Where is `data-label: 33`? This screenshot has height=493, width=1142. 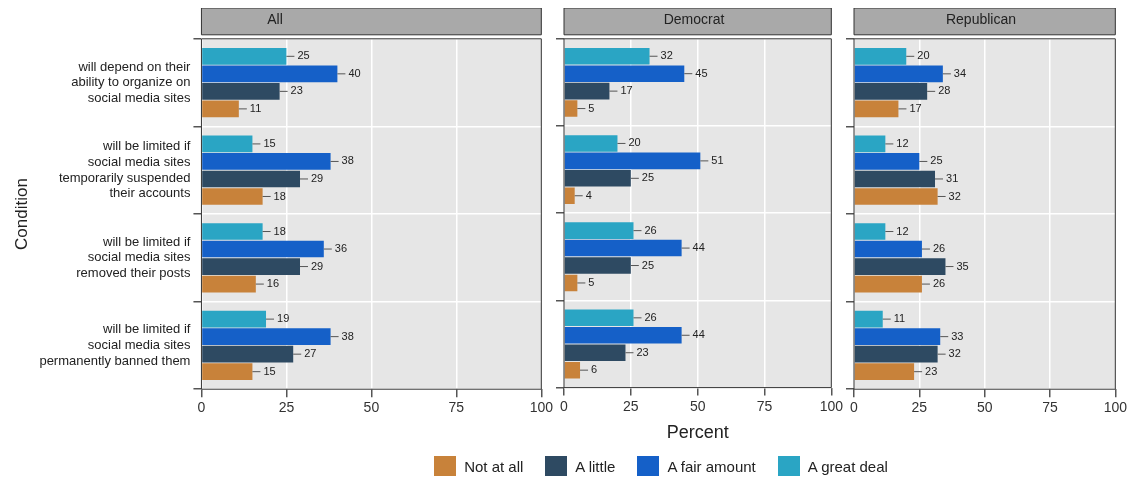
data-label: 33 is located at coordinates (957, 335).